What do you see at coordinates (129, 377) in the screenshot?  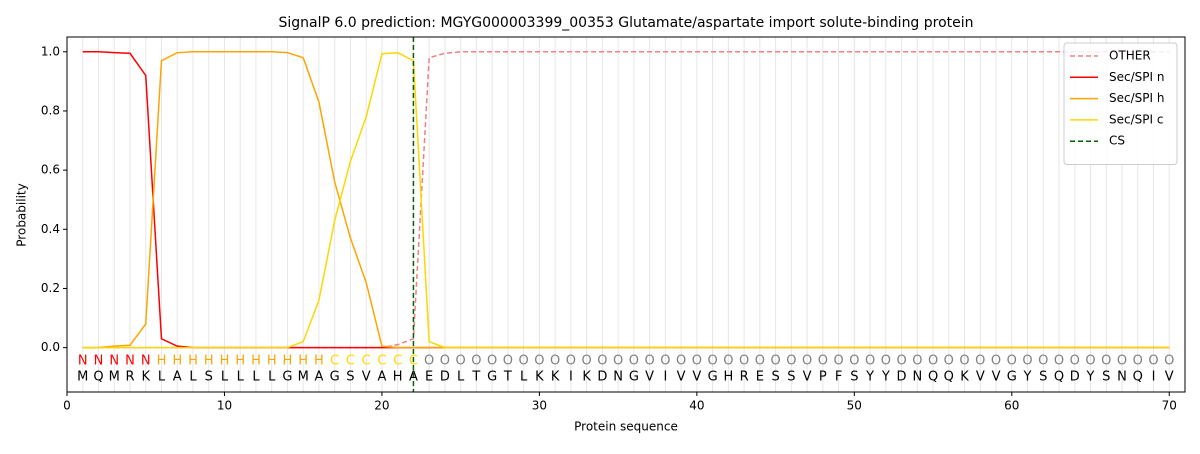 I see `residue: R` at bounding box center [129, 377].